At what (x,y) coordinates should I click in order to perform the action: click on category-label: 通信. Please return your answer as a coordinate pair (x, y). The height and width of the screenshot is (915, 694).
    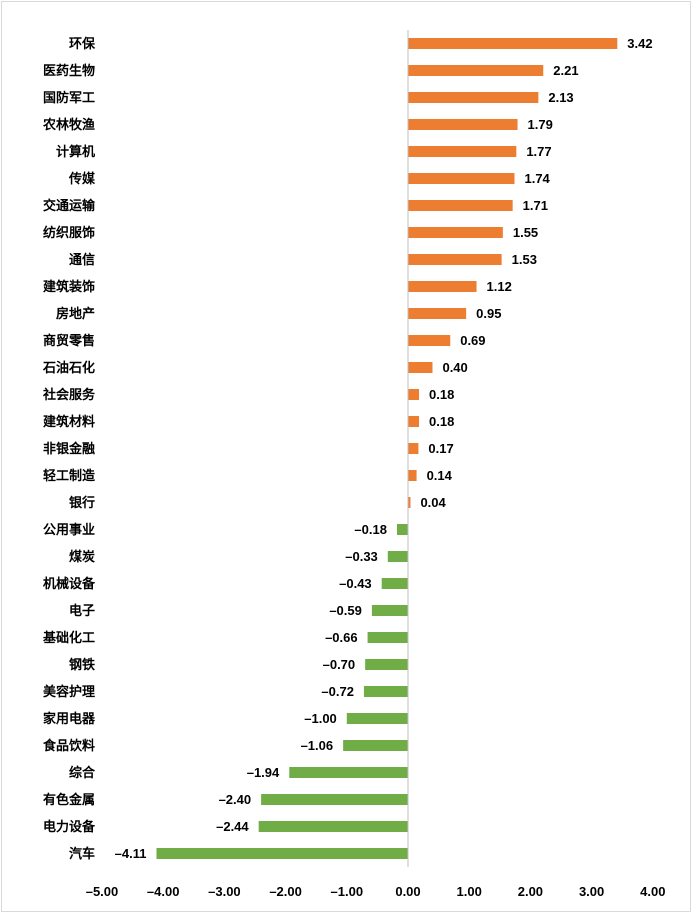
    Looking at the image, I should click on (82, 260).